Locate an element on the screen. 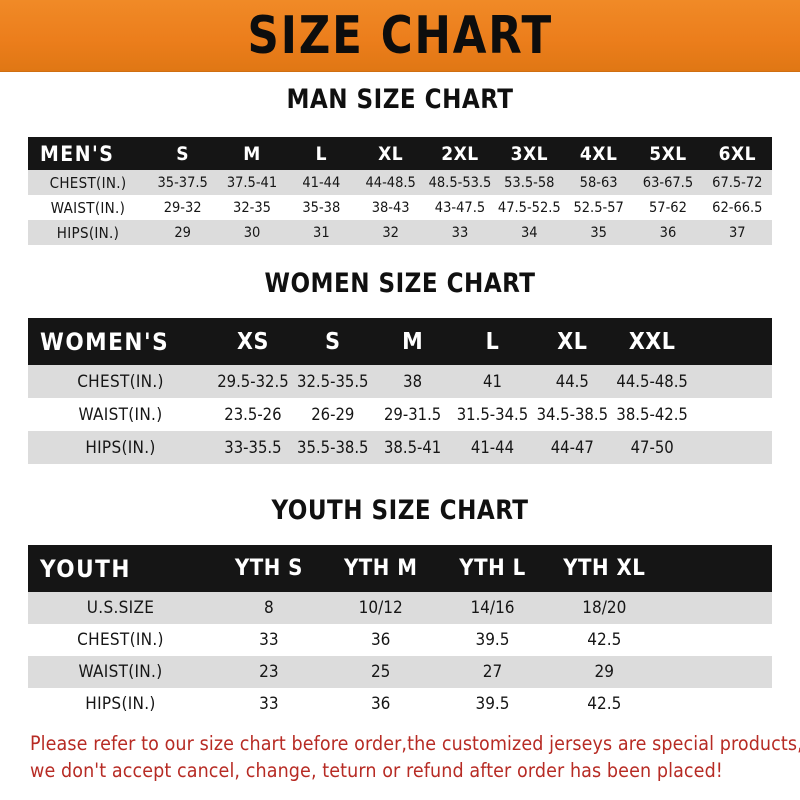 Image resolution: width=800 pixels, height=800 pixels. table-corner-label: MEN'S is located at coordinates (88, 153).